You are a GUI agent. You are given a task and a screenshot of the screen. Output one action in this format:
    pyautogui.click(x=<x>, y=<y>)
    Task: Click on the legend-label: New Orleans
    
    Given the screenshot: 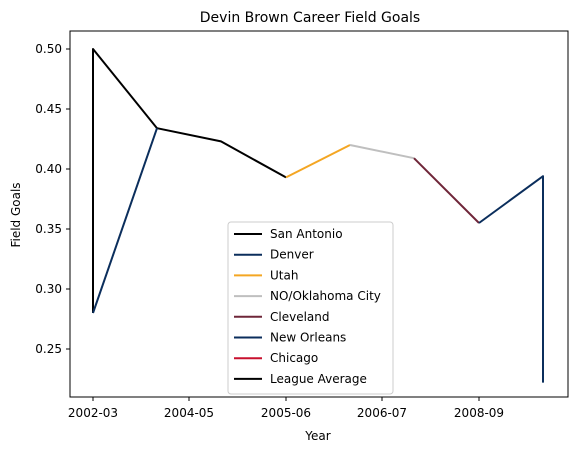 What is the action you would take?
    pyautogui.click(x=308, y=338)
    